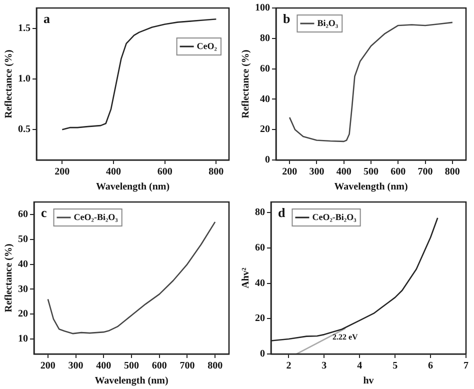  Describe the element at coordinates (207, 45) in the screenshot. I see `legend-label: CeO₂` at that location.